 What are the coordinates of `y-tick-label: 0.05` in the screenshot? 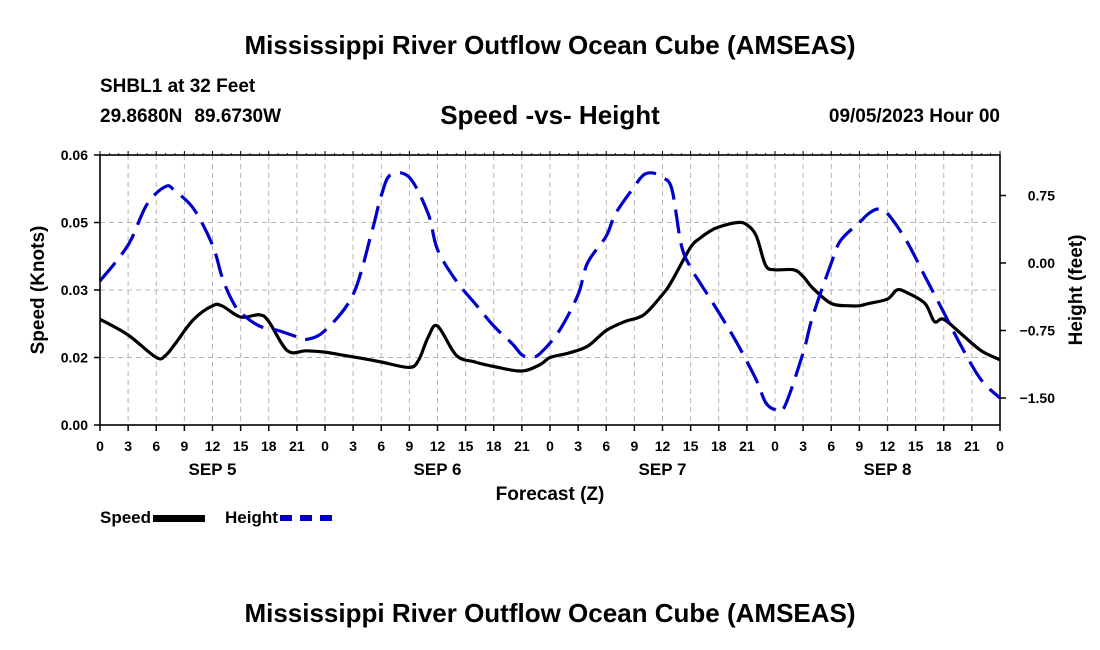 It's located at (74, 223).